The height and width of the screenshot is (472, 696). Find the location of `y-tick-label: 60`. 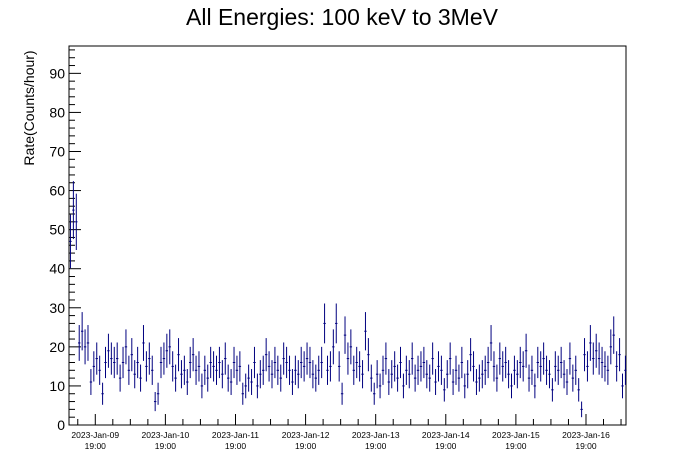

y-tick-label: 60 is located at coordinates (57, 191).